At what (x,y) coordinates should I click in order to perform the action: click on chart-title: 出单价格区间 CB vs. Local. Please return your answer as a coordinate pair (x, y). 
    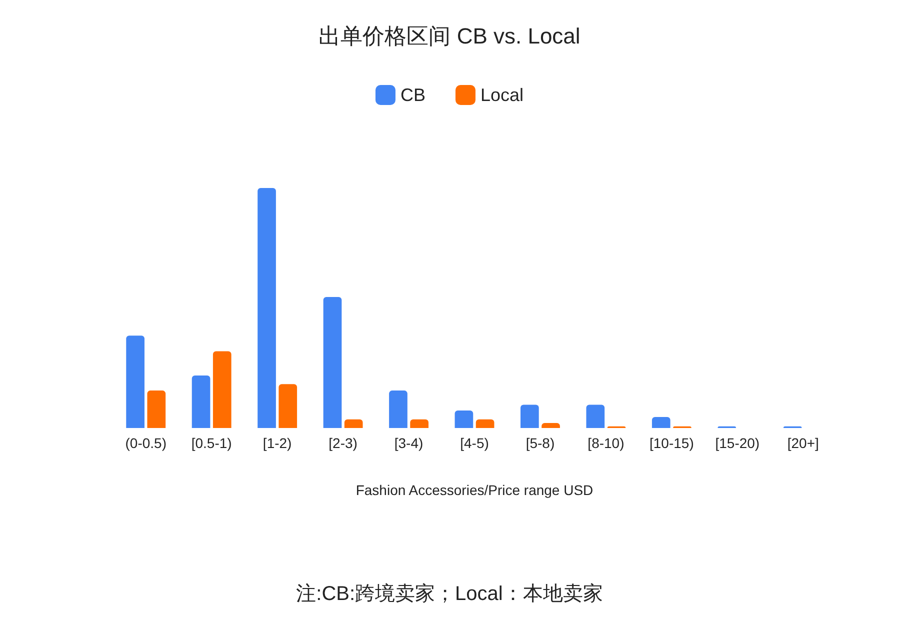
    Looking at the image, I should click on (449, 36).